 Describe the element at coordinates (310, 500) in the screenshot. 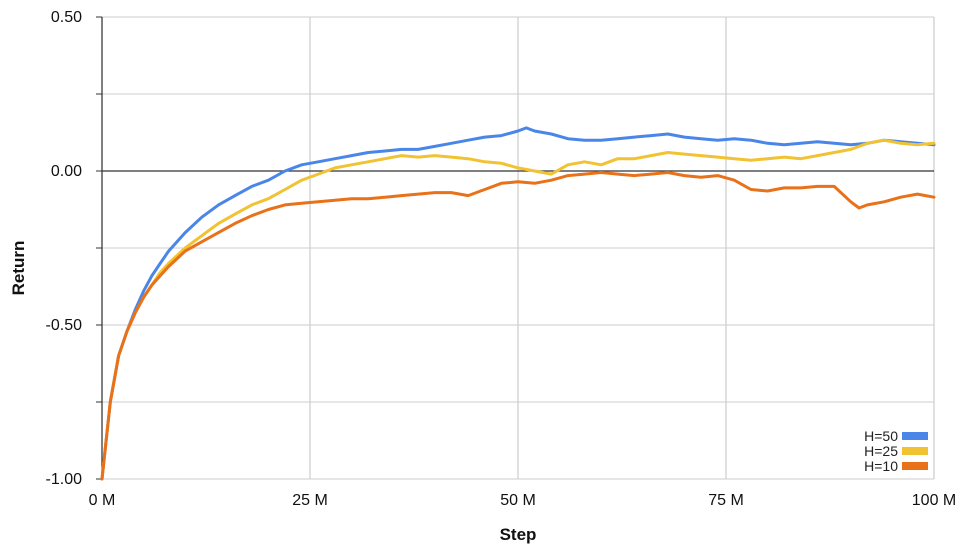

I see `x-tick-label: 25 M` at that location.